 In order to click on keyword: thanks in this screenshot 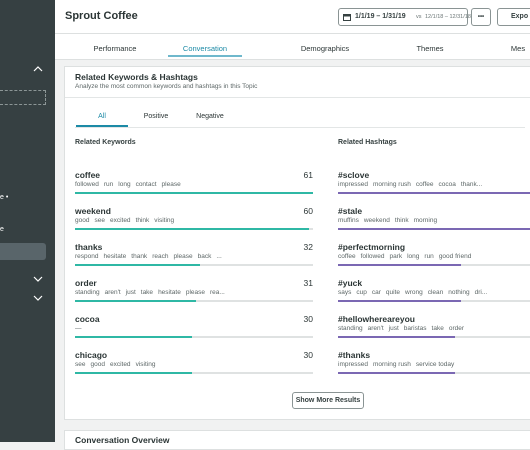, I will do `click(89, 247)`.